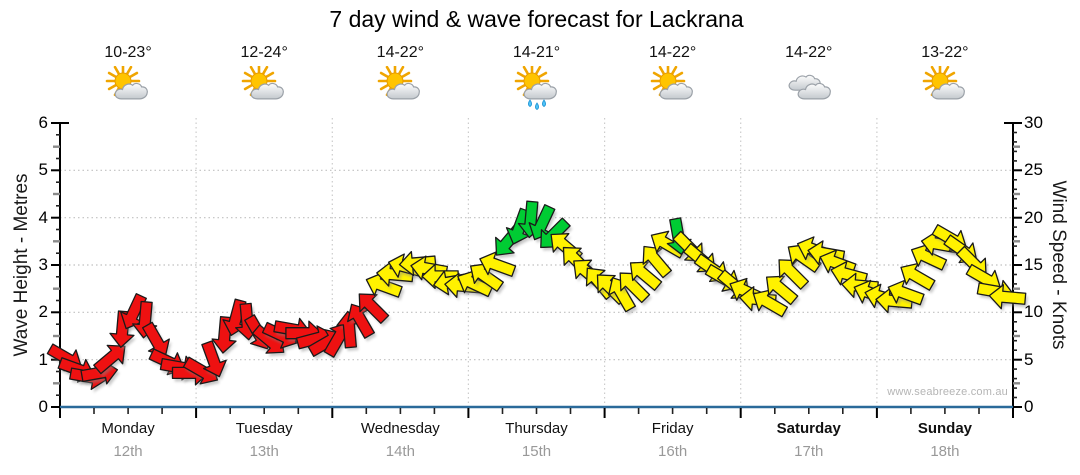 The height and width of the screenshot is (475, 1080). Describe the element at coordinates (128, 52) in the screenshot. I see `day-temperature: 10-23°` at that location.